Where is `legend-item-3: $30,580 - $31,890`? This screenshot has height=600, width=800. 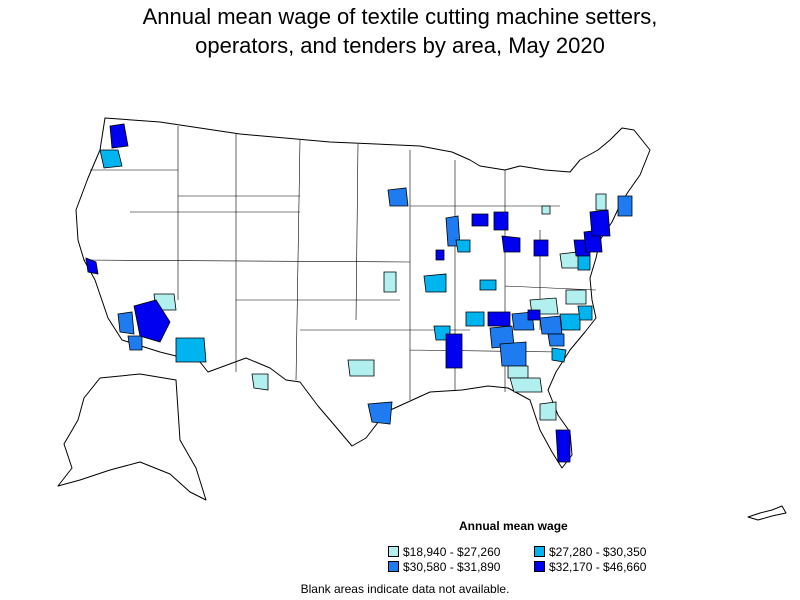
legend-item-3: $30,580 - $31,890 is located at coordinates (444, 567).